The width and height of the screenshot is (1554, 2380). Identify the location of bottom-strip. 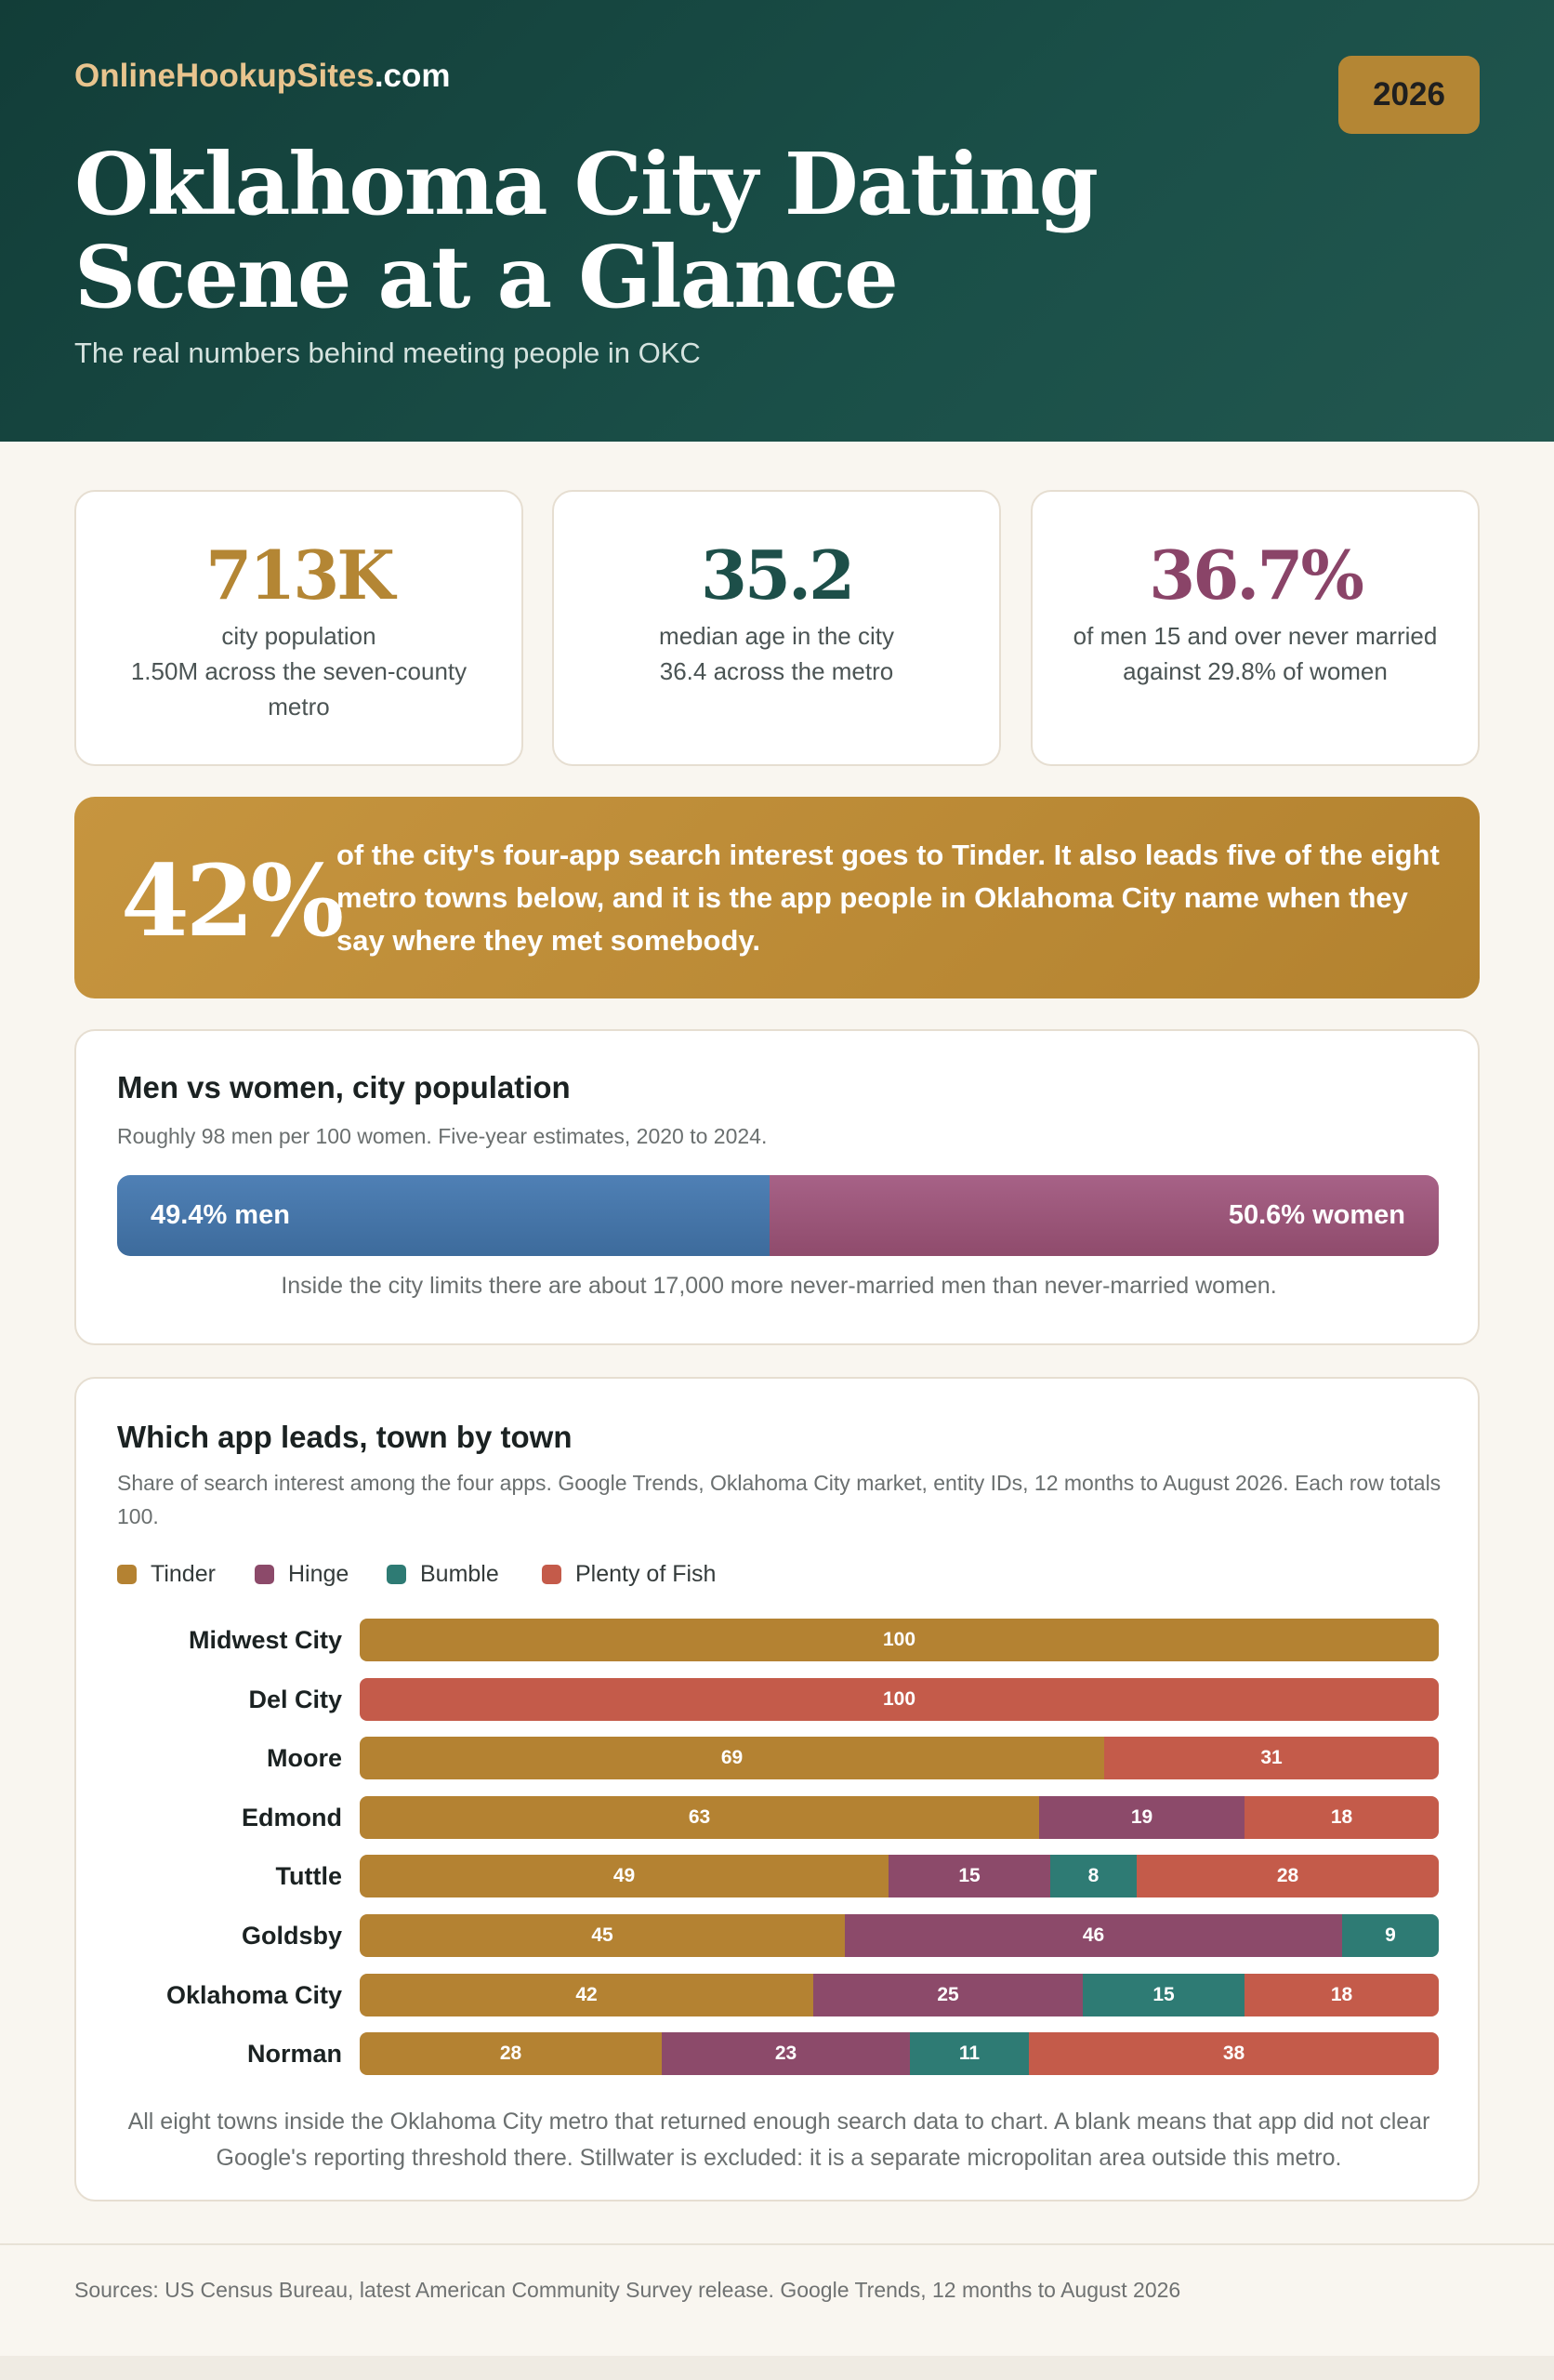
(777, 2368).